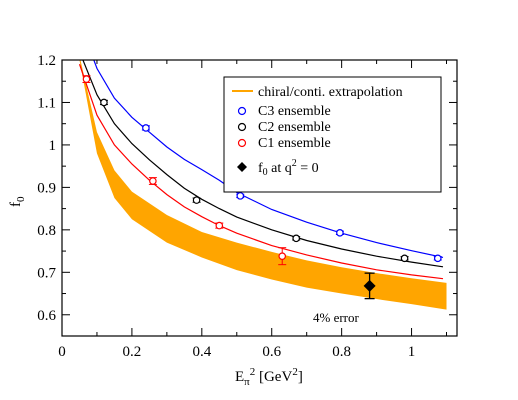 This screenshot has height=400, width=518. Describe the element at coordinates (46, 231) in the screenshot. I see `y-tick-label: 0.8` at that location.